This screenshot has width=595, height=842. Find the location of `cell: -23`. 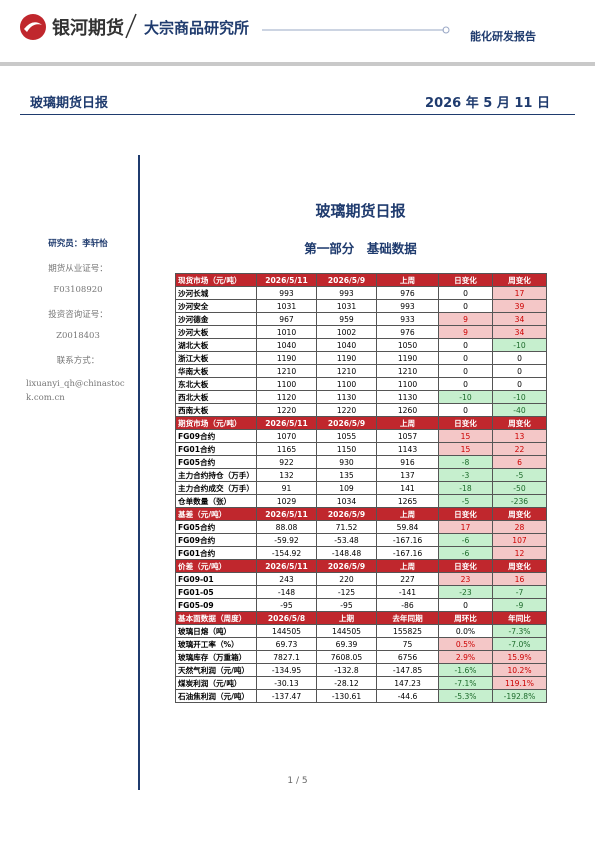

cell: -23 is located at coordinates (465, 592).